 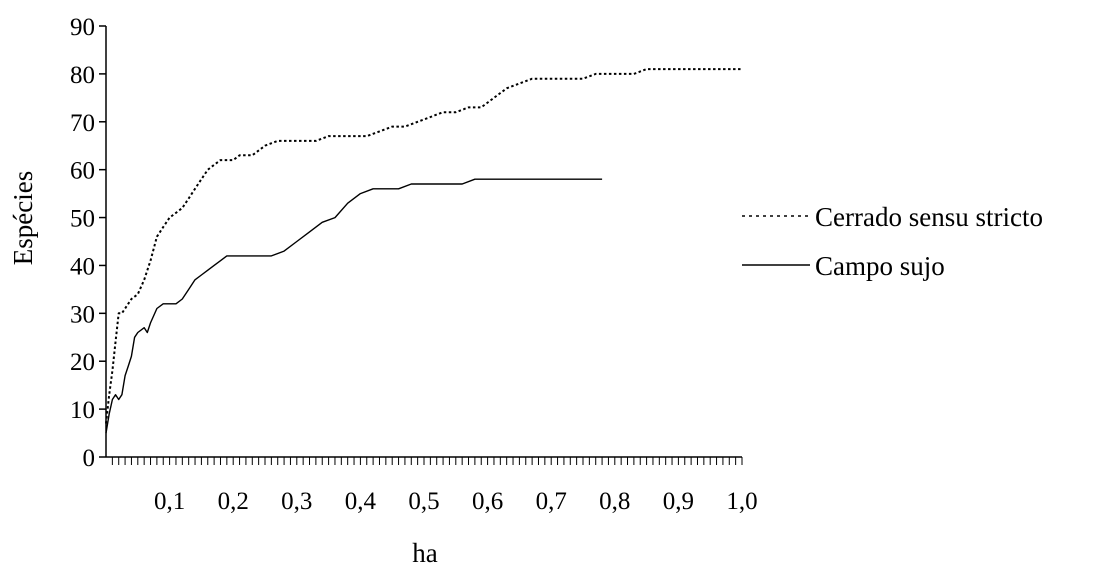 I want to click on y-tick-label: 80, so click(x=82, y=75).